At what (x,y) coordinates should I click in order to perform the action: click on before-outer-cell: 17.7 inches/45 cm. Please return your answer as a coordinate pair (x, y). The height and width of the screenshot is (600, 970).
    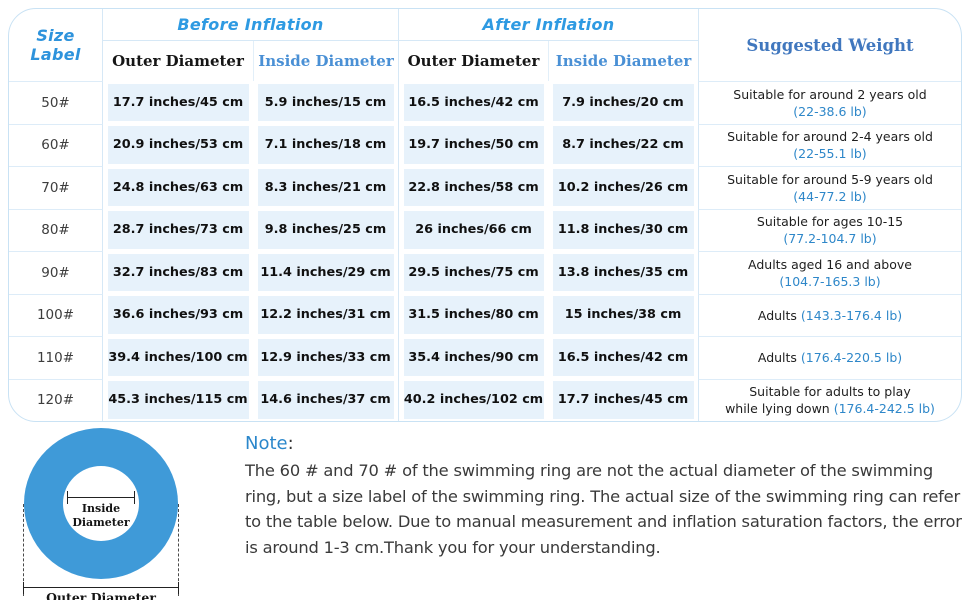
    Looking at the image, I should click on (178, 102).